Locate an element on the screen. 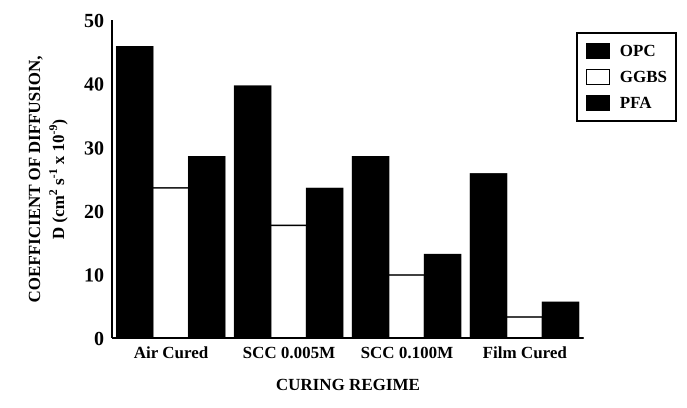 The height and width of the screenshot is (408, 687). x-tick-label: SCC 0.005M is located at coordinates (289, 352).